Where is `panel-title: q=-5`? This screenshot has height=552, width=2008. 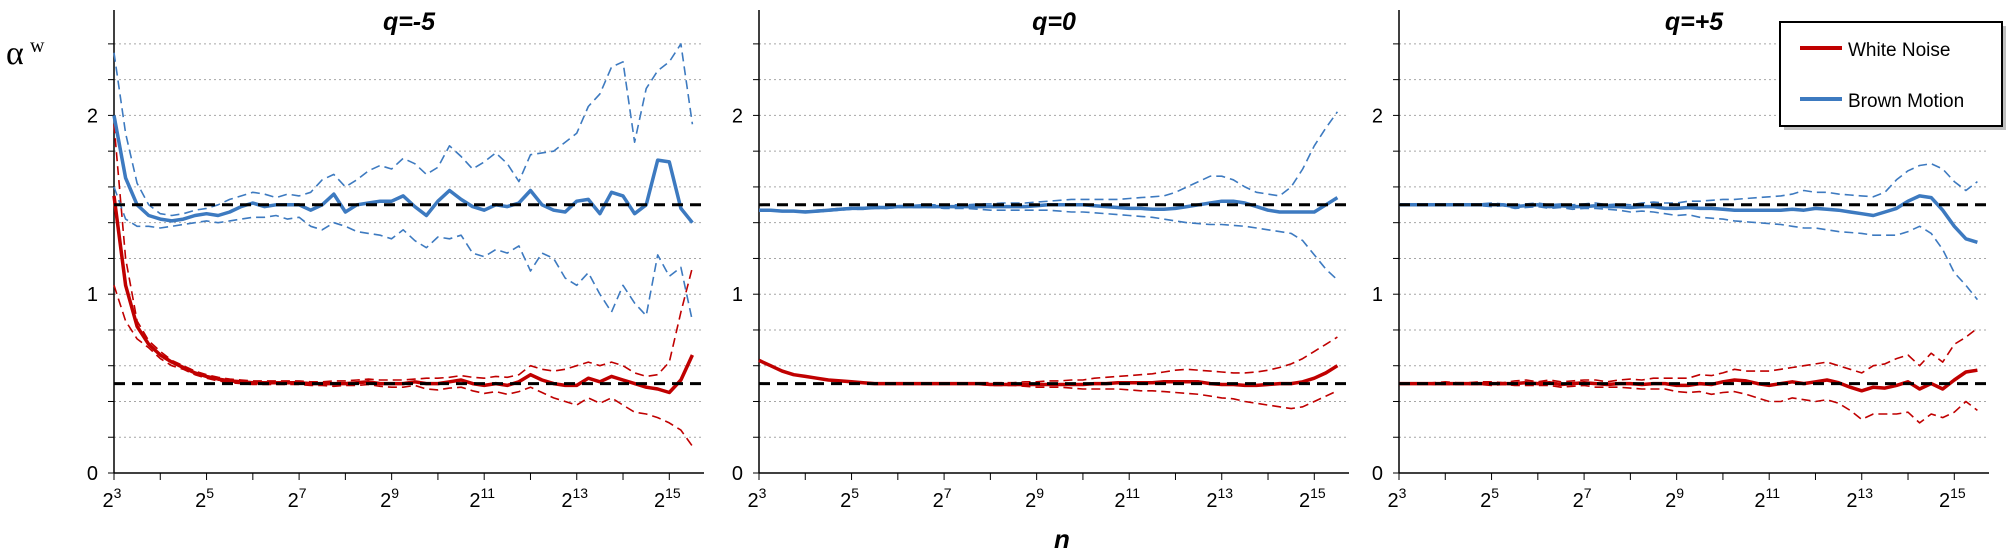 panel-title: q=-5 is located at coordinates (409, 22).